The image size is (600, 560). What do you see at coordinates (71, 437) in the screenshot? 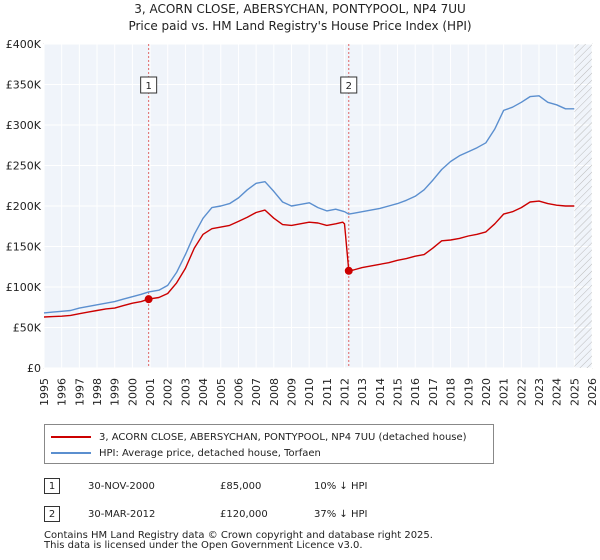
I see `legend-swatch-property` at bounding box center [71, 437].